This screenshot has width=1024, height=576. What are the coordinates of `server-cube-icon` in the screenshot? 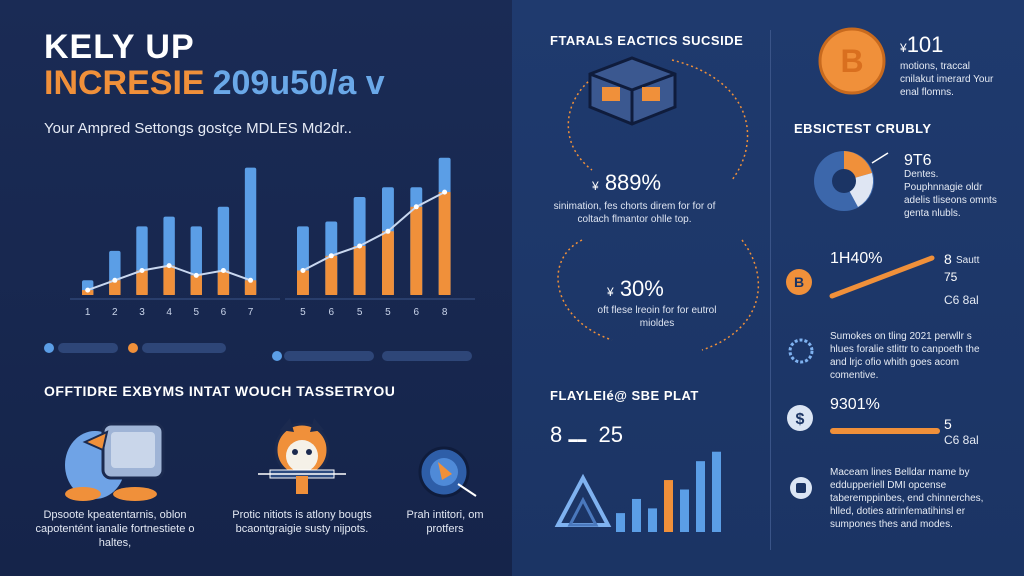 It's located at (632, 91).